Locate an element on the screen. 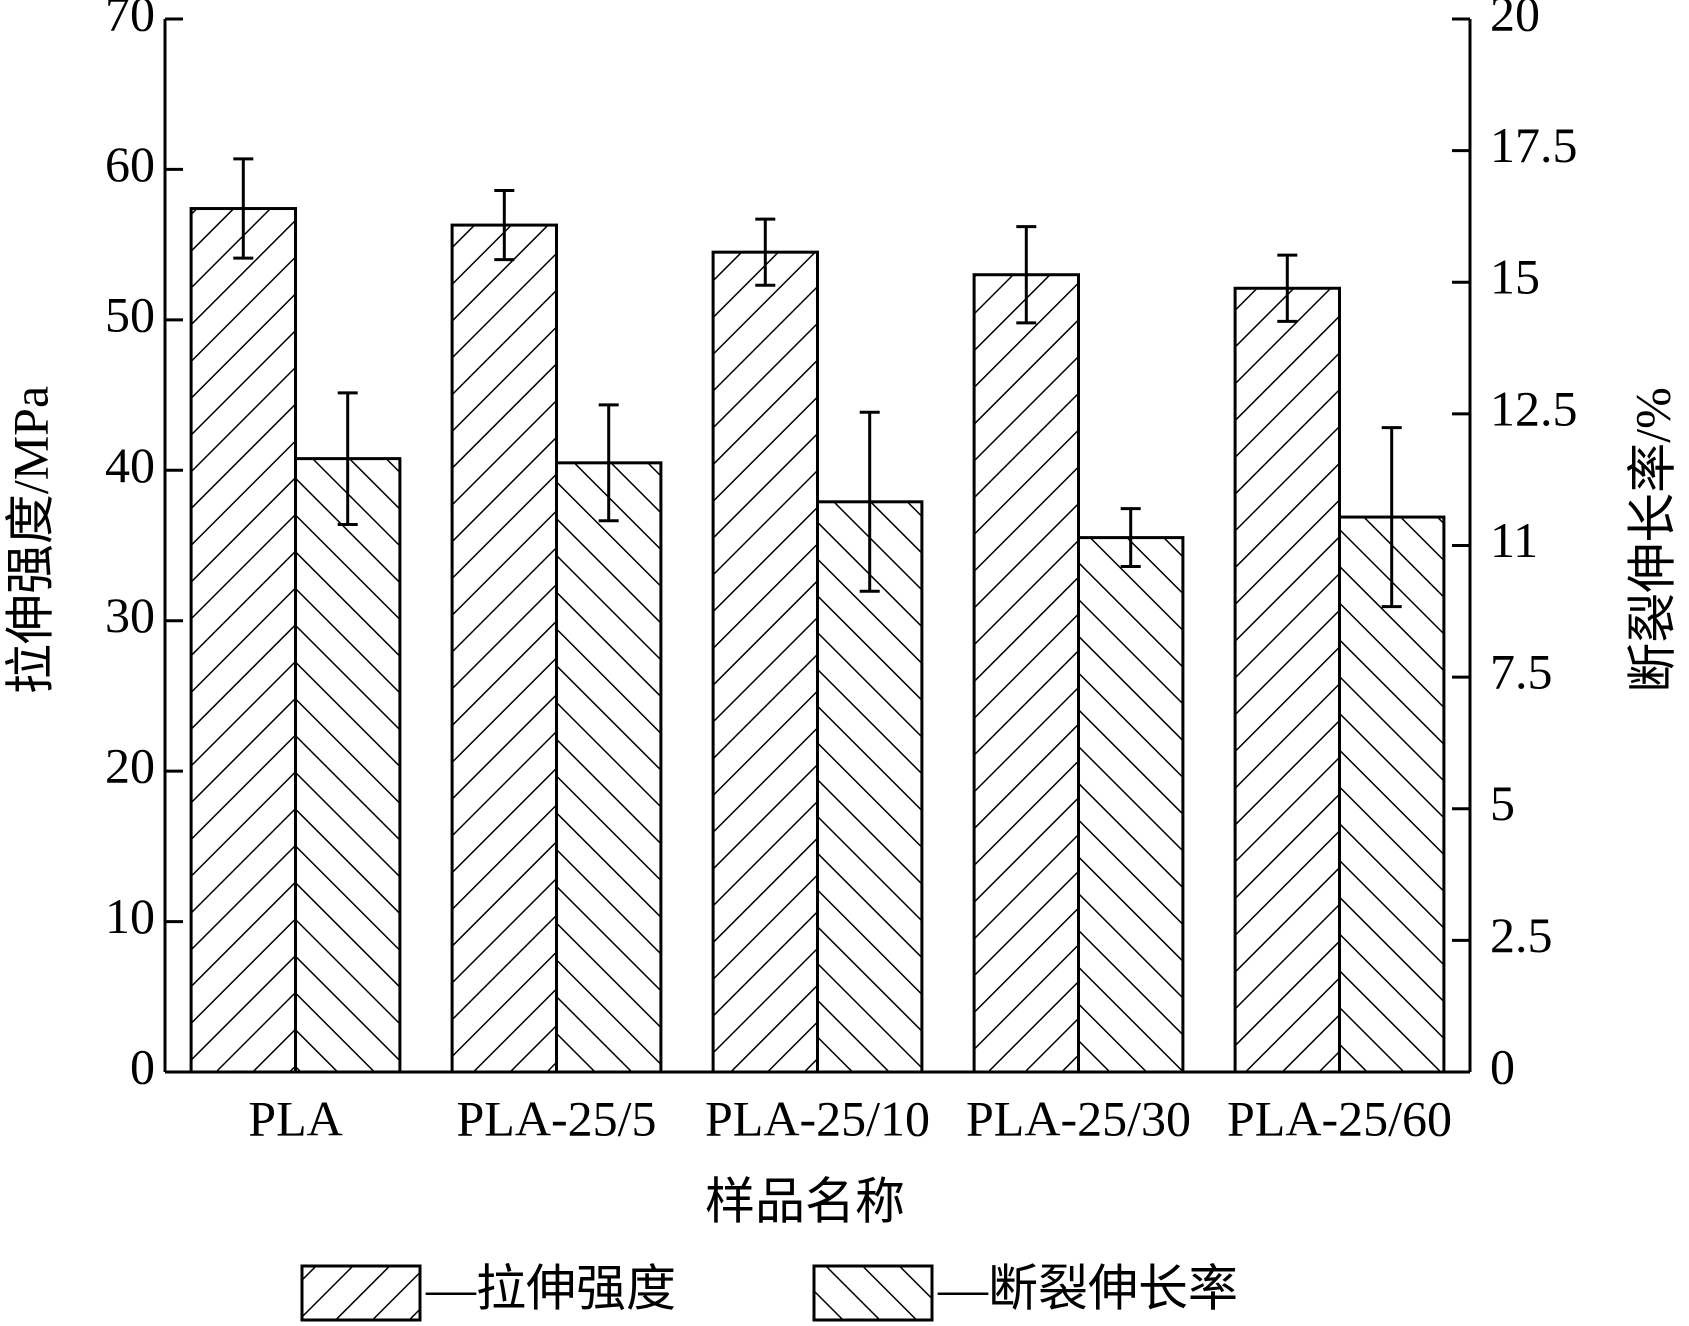  y2-tick-label: 5 is located at coordinates (1502, 803).